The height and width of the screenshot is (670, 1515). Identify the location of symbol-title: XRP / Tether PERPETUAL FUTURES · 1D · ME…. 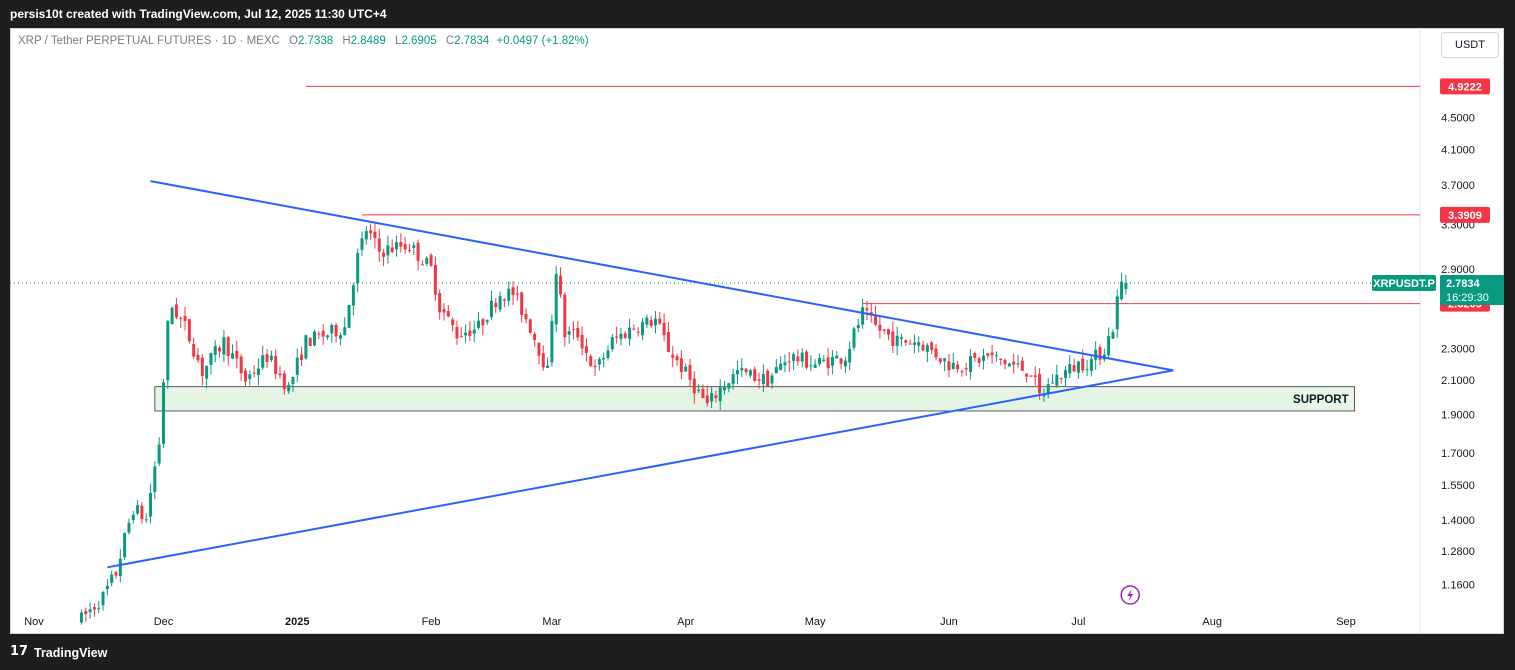
(149, 41).